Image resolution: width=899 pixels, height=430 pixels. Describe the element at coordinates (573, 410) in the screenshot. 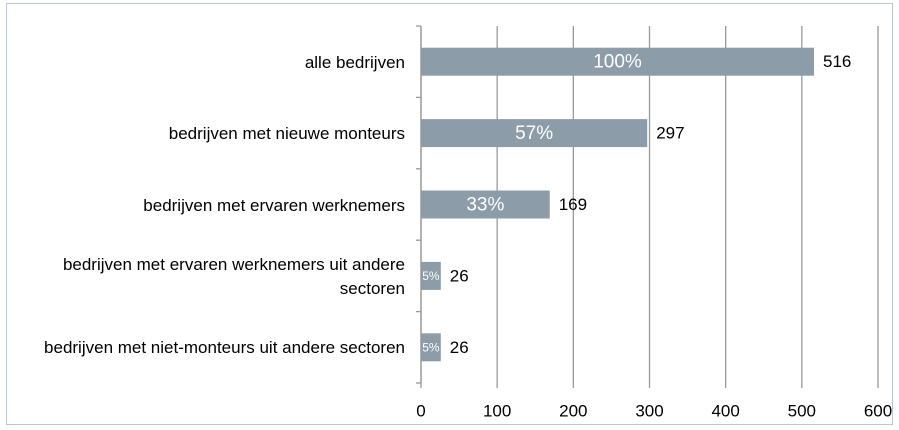

I see `x-tick-label: 200` at that location.